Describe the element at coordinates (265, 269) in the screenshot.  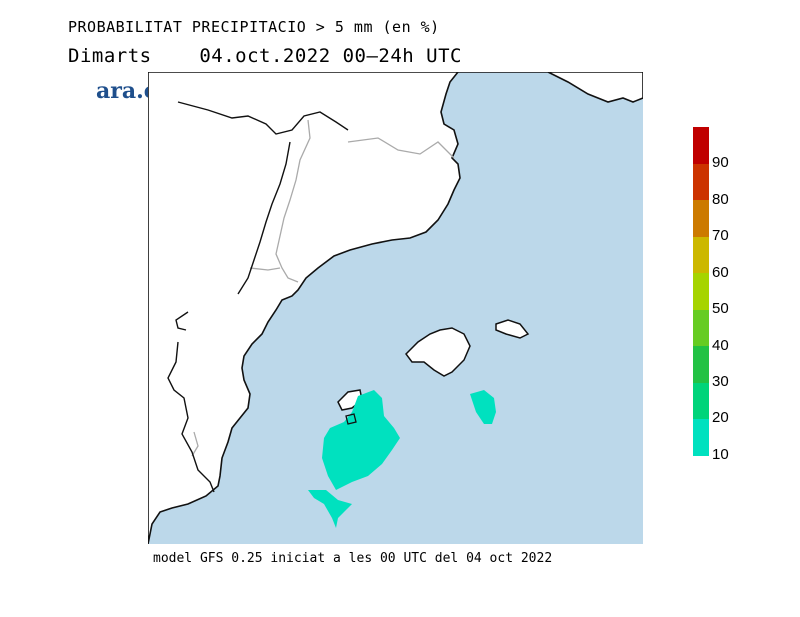
I see `regional-border-south` at that location.